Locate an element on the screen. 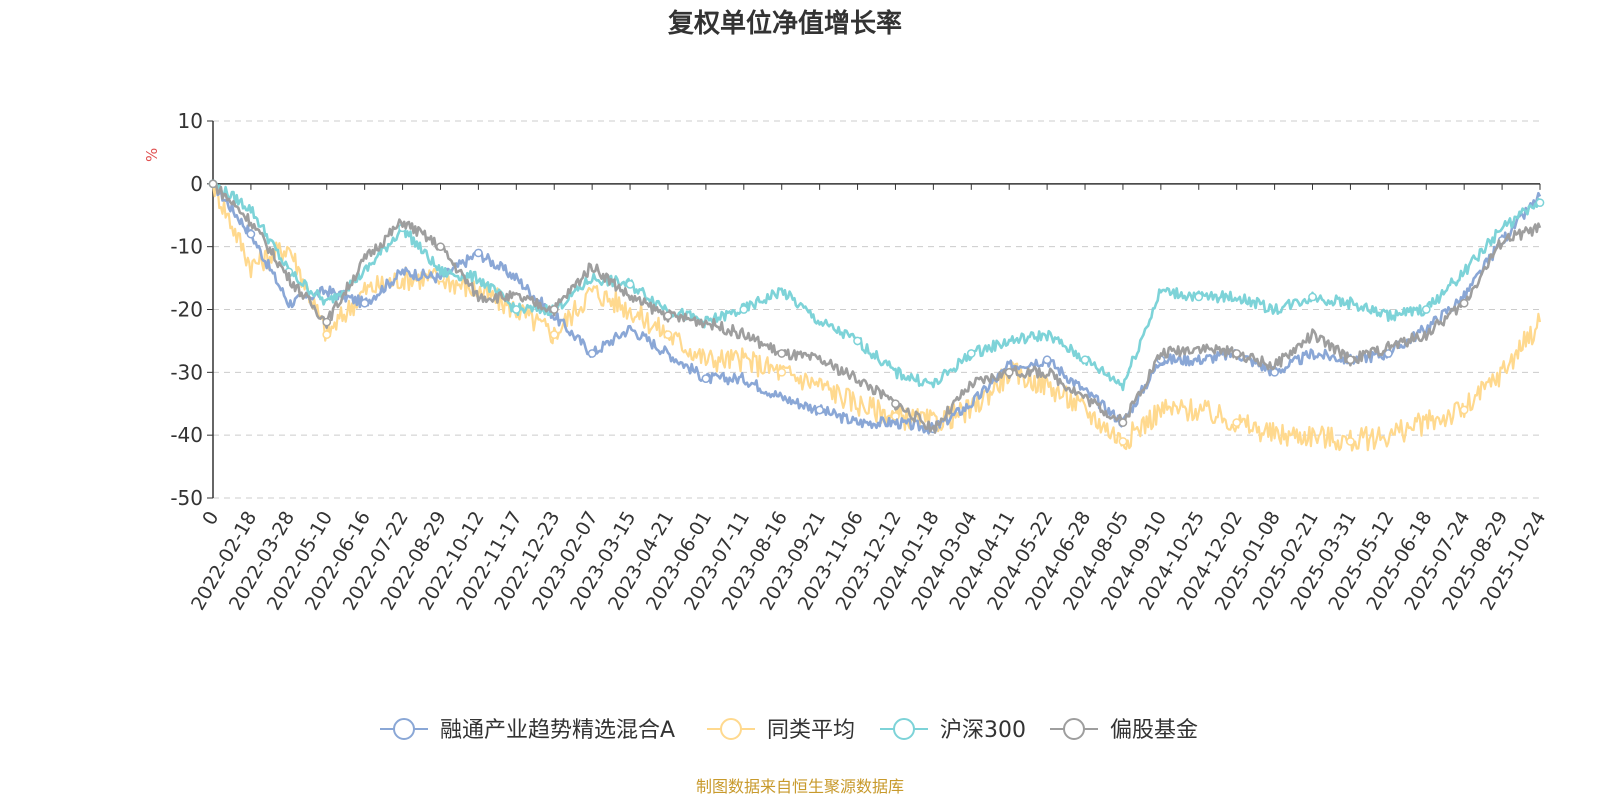 The width and height of the screenshot is (1600, 800). legend-label: 偏股基金 is located at coordinates (1154, 730).